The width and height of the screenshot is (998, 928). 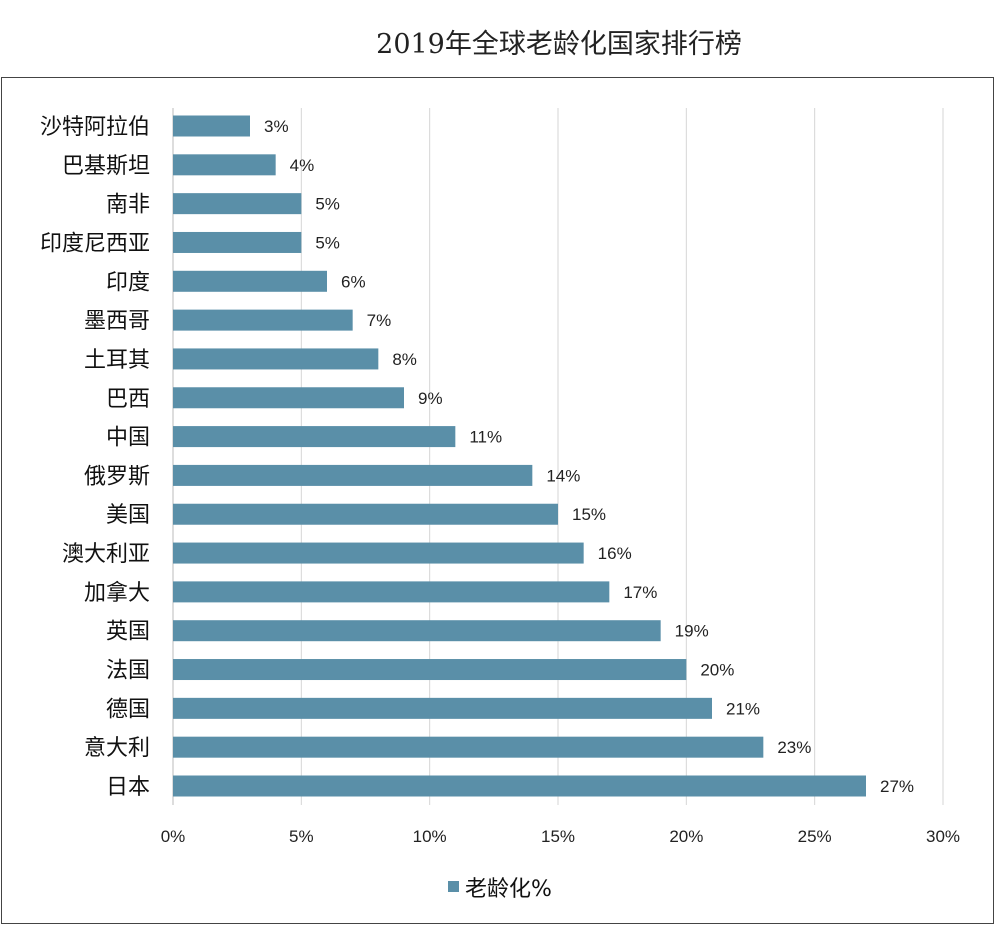 I want to click on category-label: 日本, so click(x=128, y=787).